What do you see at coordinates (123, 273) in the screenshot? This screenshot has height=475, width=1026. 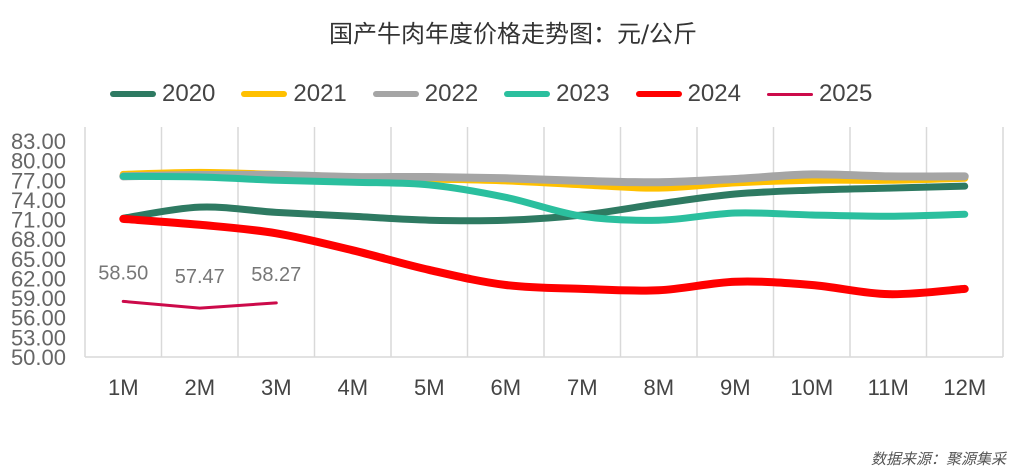 I see `data-label: 58.50` at bounding box center [123, 273].